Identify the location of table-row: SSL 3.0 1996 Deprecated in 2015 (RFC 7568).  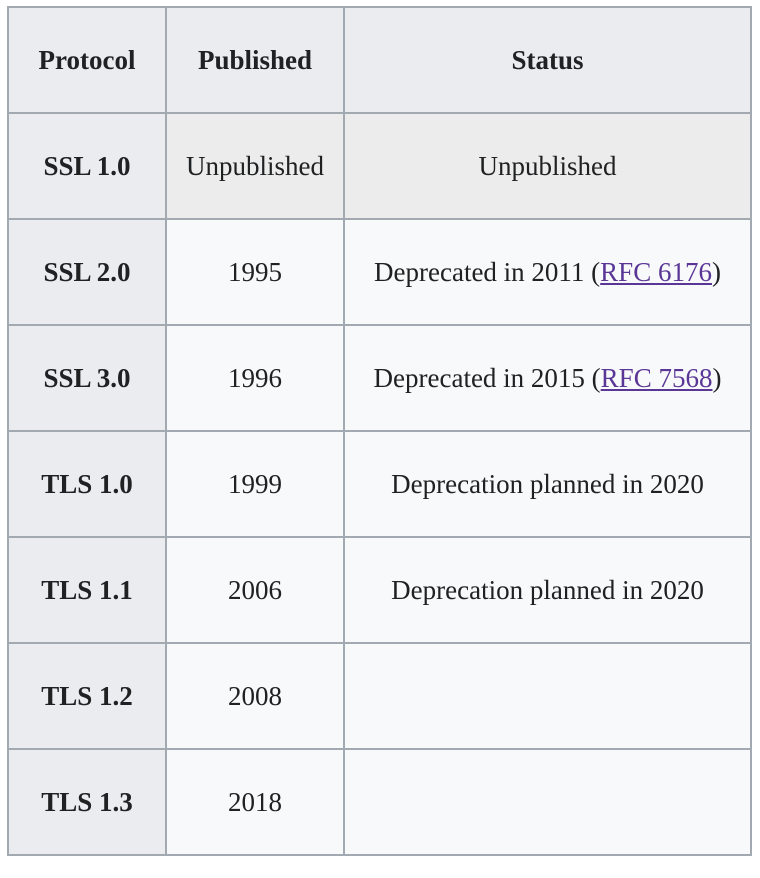
(379, 378).